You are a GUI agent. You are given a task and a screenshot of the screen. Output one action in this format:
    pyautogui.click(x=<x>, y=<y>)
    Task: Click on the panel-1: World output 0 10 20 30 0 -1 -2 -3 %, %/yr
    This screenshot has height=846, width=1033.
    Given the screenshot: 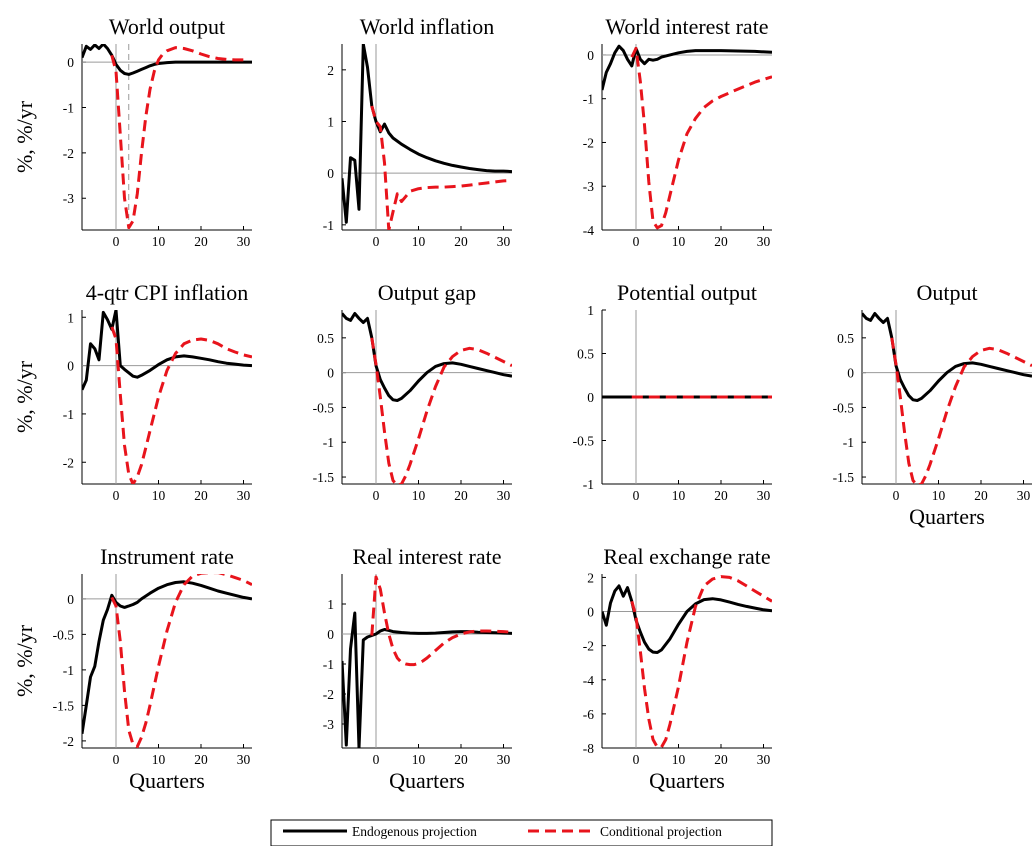 What is the action you would take?
    pyautogui.click(x=132, y=131)
    